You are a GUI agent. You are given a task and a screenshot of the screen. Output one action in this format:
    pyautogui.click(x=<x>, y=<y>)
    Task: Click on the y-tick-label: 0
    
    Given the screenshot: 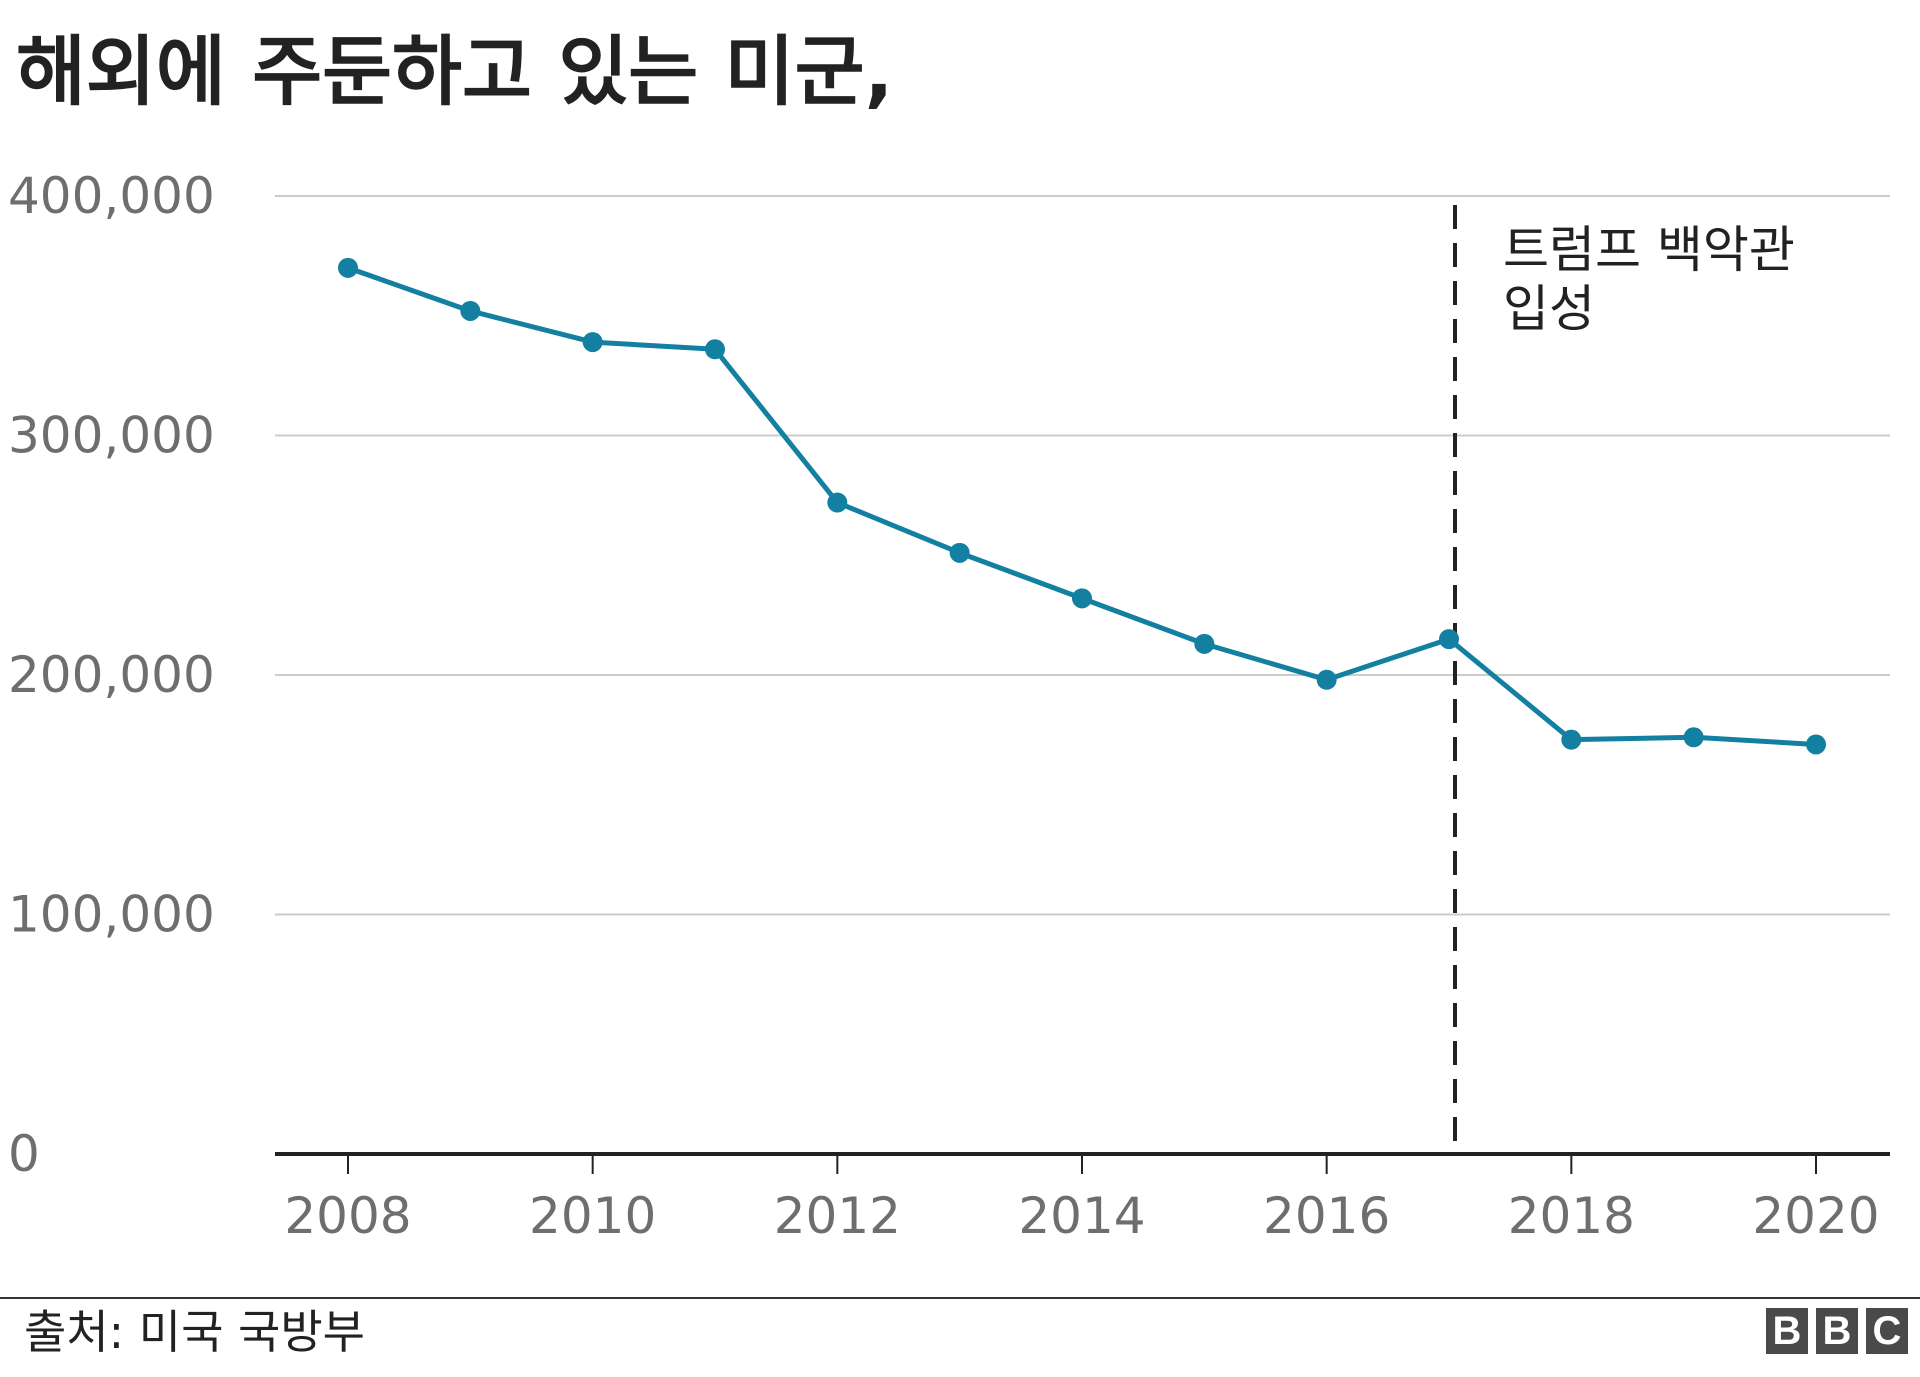 What is the action you would take?
    pyautogui.click(x=24, y=1154)
    